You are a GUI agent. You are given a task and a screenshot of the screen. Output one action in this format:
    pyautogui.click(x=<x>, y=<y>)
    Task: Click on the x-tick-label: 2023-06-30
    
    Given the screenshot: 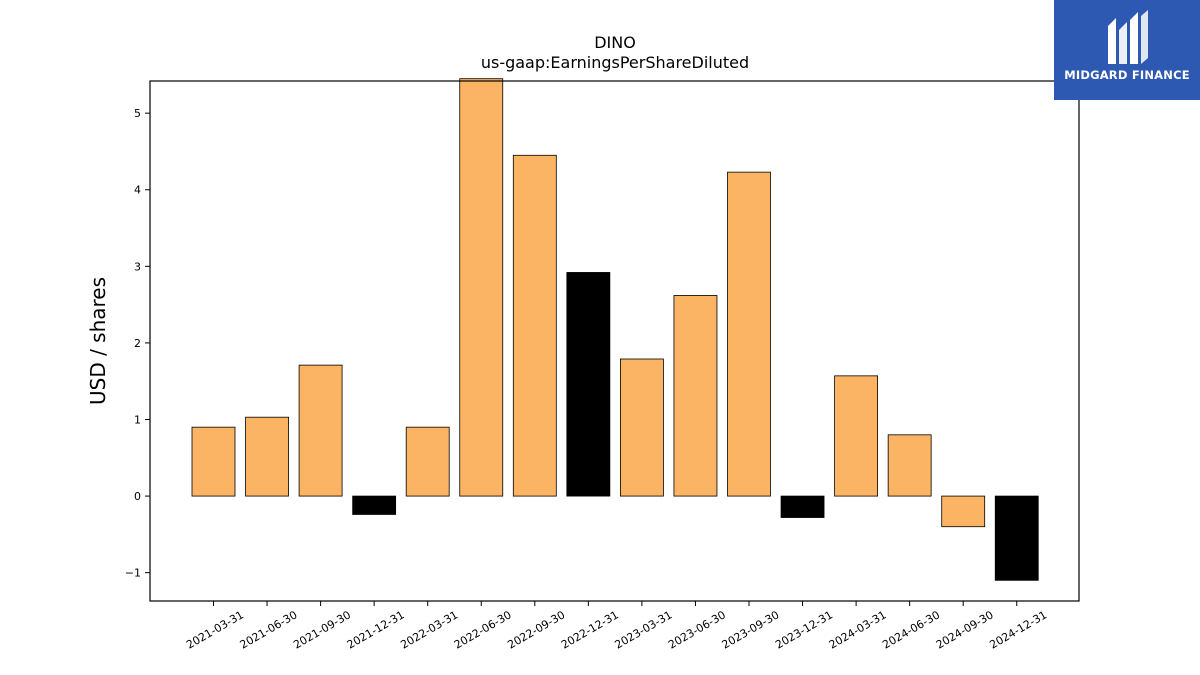 What is the action you would take?
    pyautogui.click(x=697, y=629)
    